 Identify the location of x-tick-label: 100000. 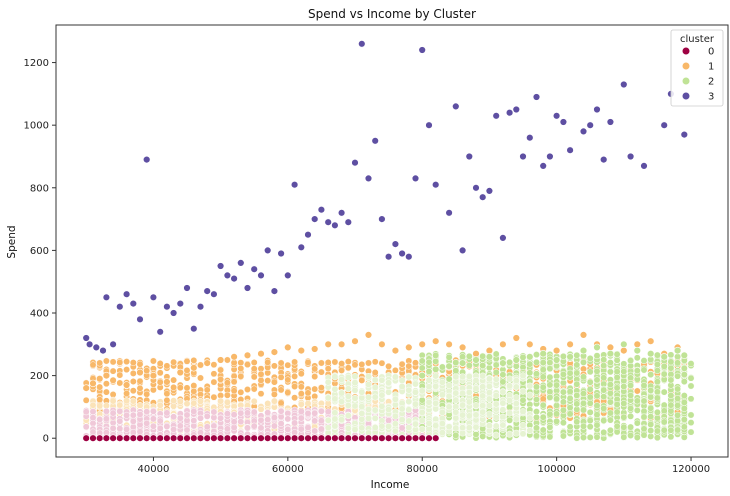
(557, 469).